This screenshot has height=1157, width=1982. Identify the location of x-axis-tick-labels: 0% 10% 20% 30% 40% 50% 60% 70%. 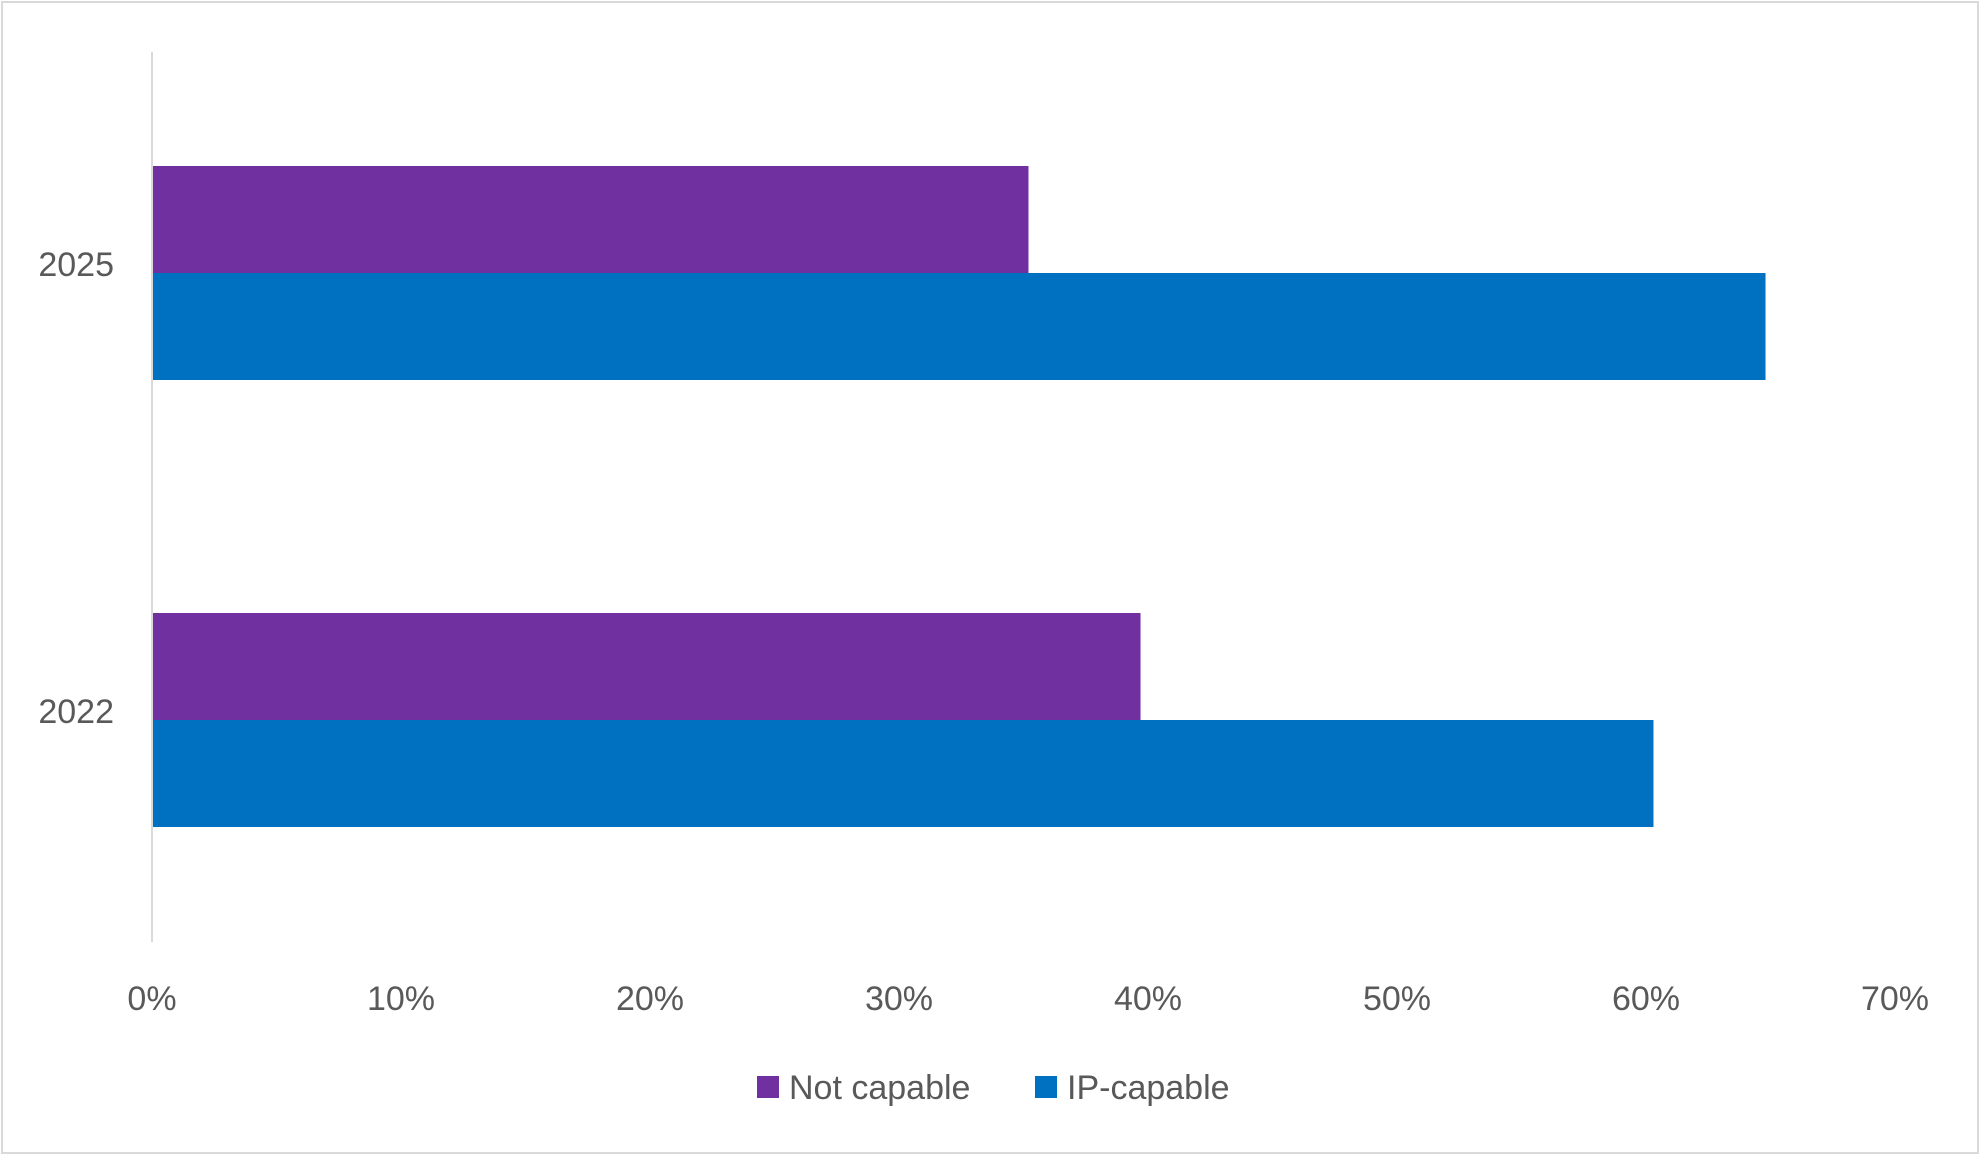
(1028, 999).